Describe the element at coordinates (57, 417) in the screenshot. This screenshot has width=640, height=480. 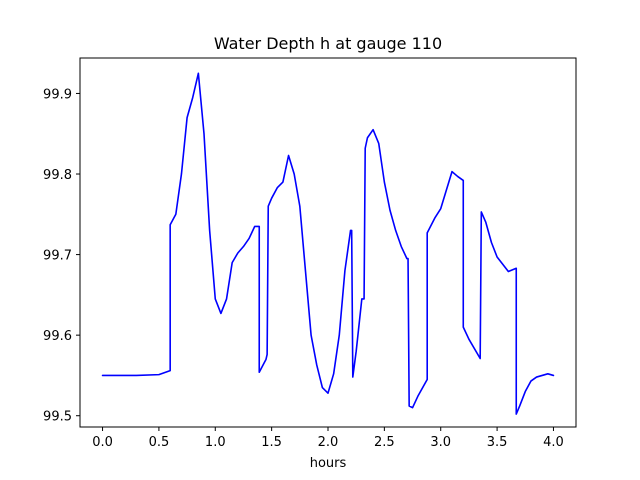
I see `y-tick-label: 99.5` at that location.